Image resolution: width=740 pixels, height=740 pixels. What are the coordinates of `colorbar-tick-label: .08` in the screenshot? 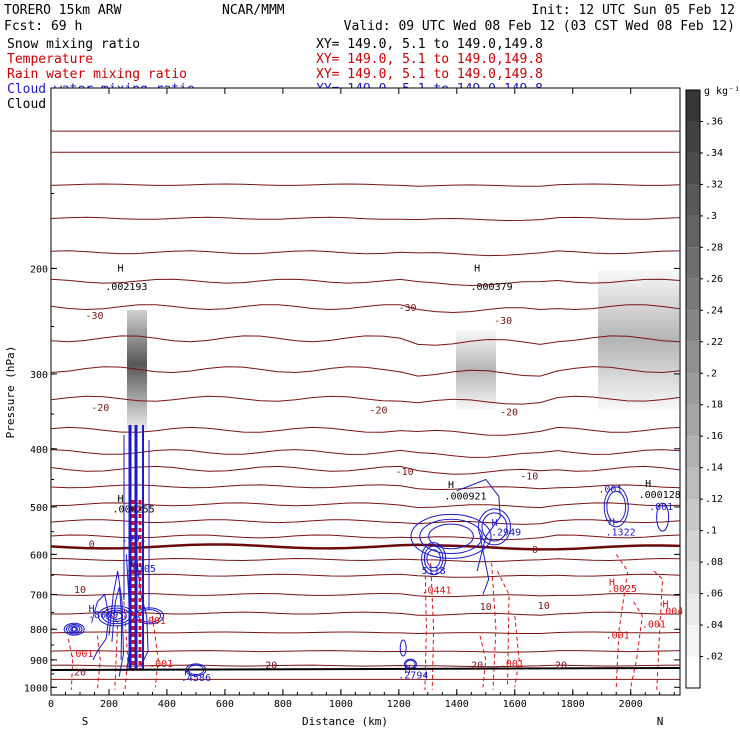 It's located at (714, 562).